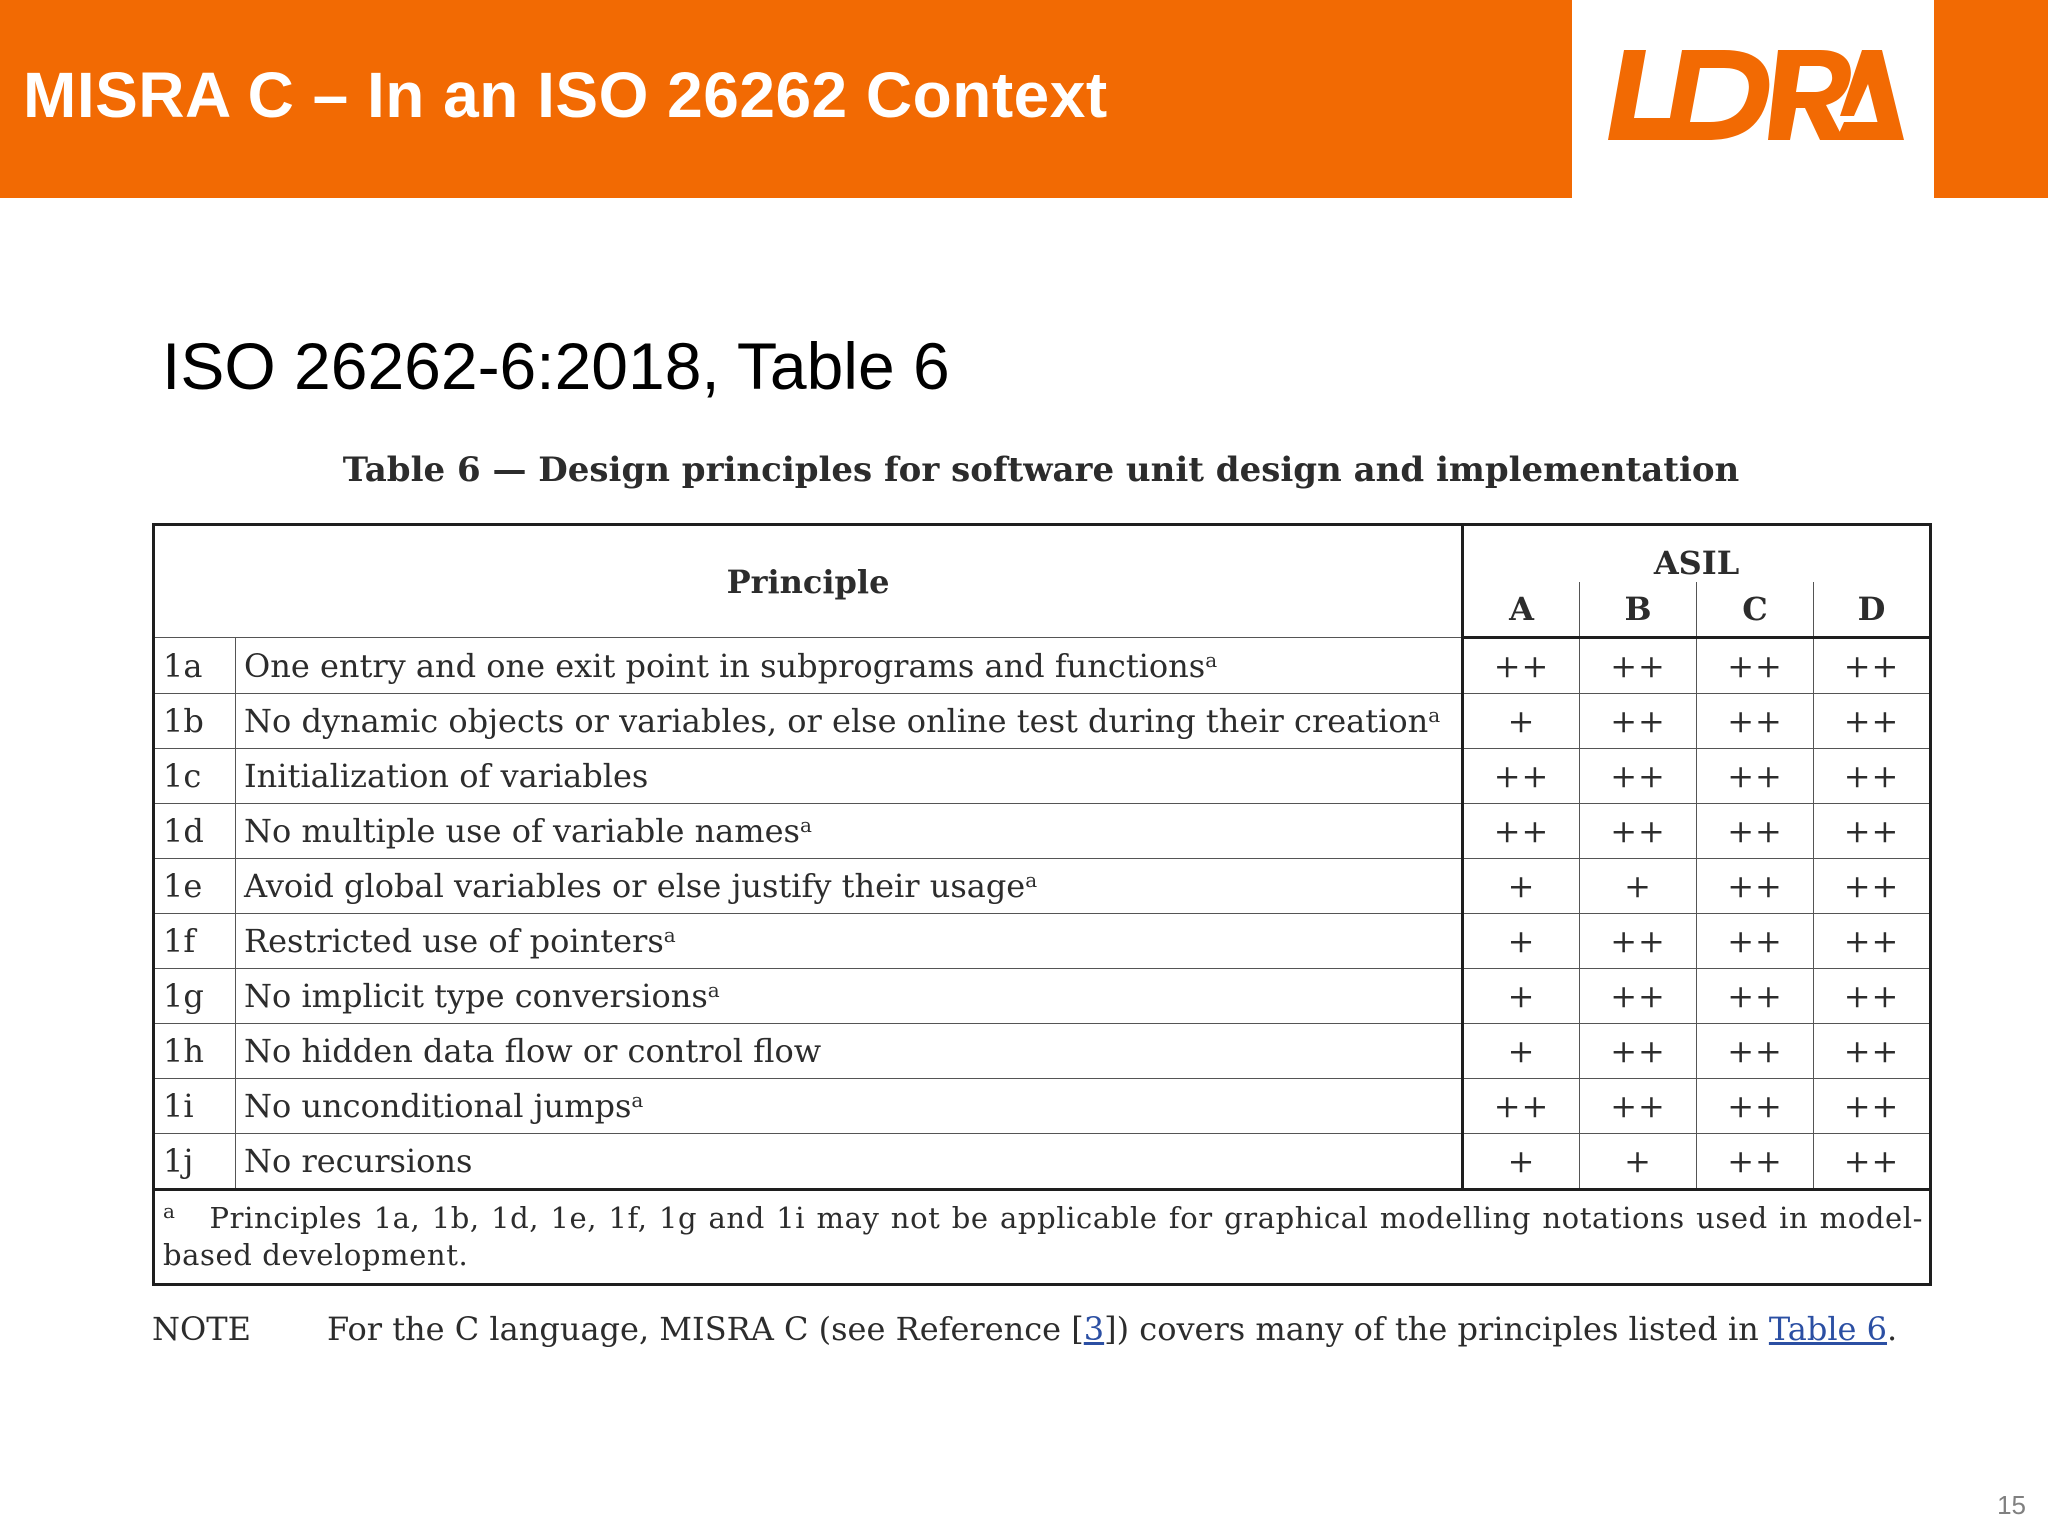  I want to click on row-principle-cell: No recursions, so click(849, 1161).